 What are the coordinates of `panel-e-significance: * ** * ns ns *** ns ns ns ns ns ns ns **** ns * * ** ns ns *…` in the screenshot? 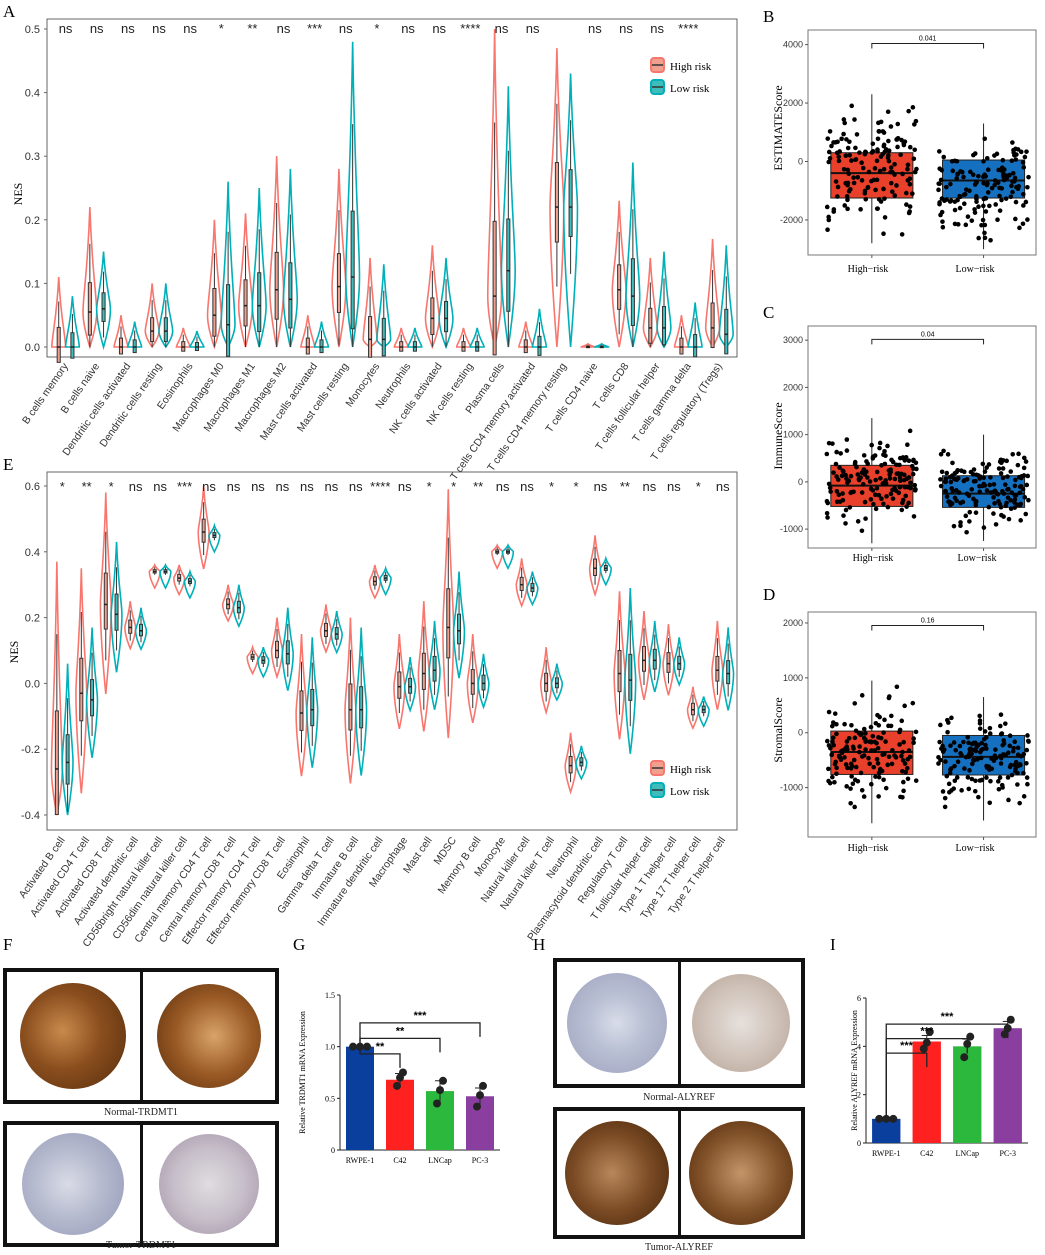 It's located at (395, 486).